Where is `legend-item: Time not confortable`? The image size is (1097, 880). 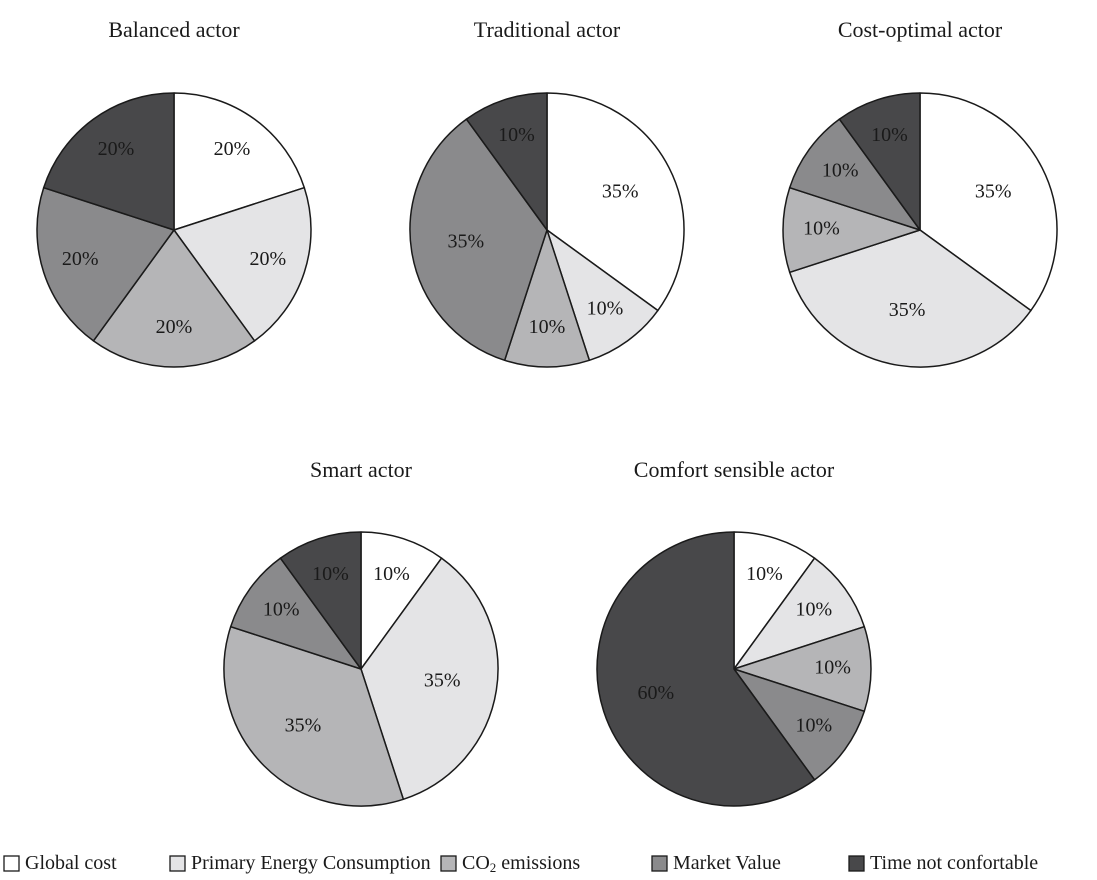
legend-item: Time not confortable is located at coordinates (943, 863).